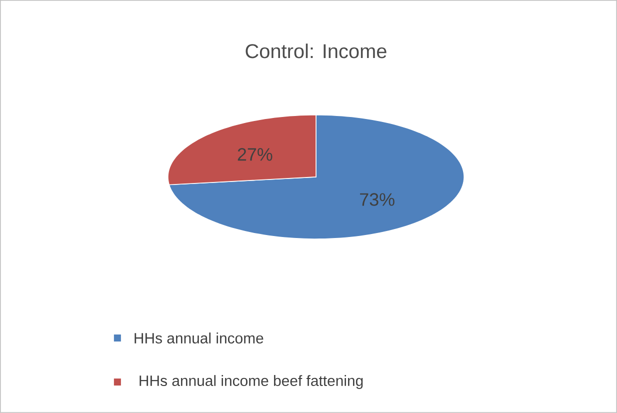 This screenshot has width=617, height=413. Describe the element at coordinates (316, 51) in the screenshot. I see `chart-title: Control: Income` at that location.